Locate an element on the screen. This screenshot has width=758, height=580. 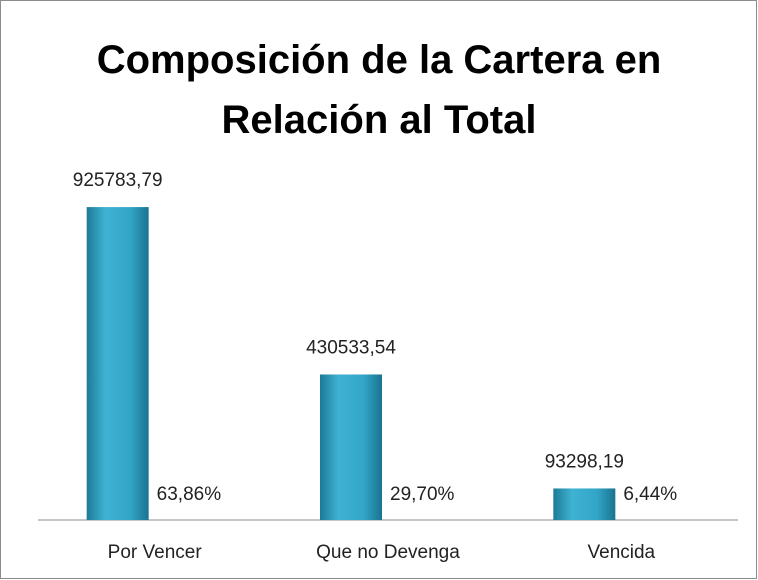
value-label: 925783,79 is located at coordinates (118, 180).